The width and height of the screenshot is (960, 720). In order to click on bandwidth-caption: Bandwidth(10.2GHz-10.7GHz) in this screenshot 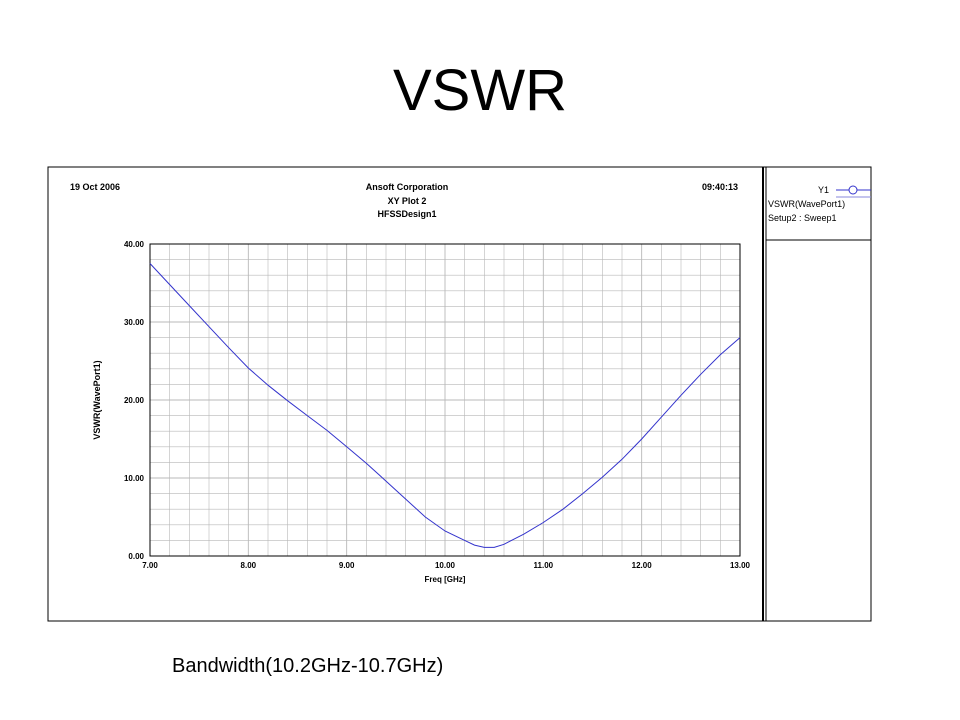, I will do `click(308, 666)`.